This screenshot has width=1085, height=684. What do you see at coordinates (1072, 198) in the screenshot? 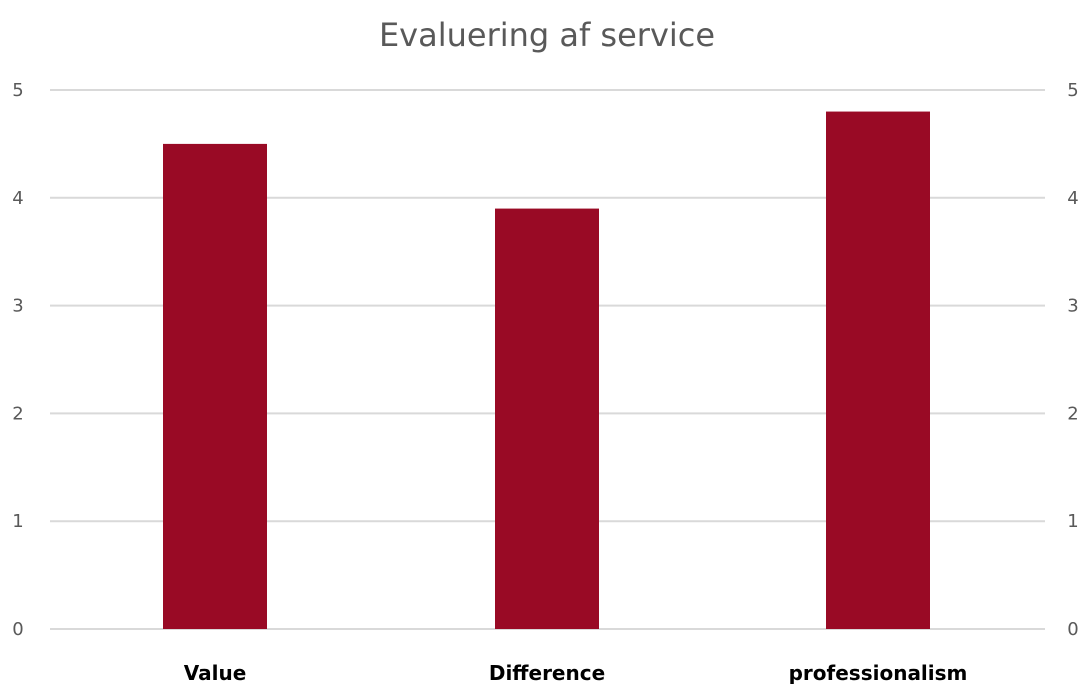
I see `y-tick-label-right: 4` at bounding box center [1072, 198].